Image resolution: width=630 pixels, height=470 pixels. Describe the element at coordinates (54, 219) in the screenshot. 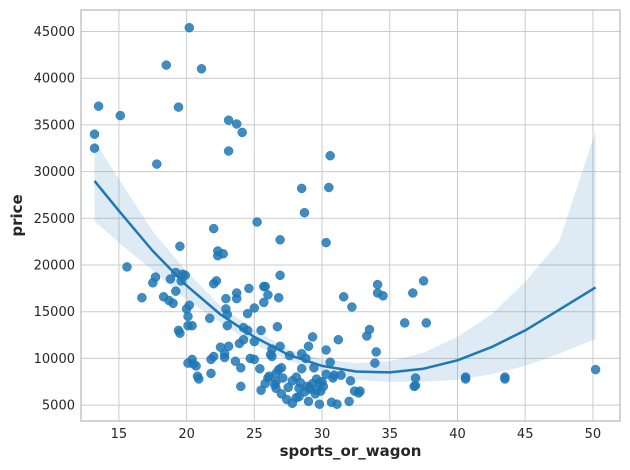

I see `y-tick-label: 25000` at that location.